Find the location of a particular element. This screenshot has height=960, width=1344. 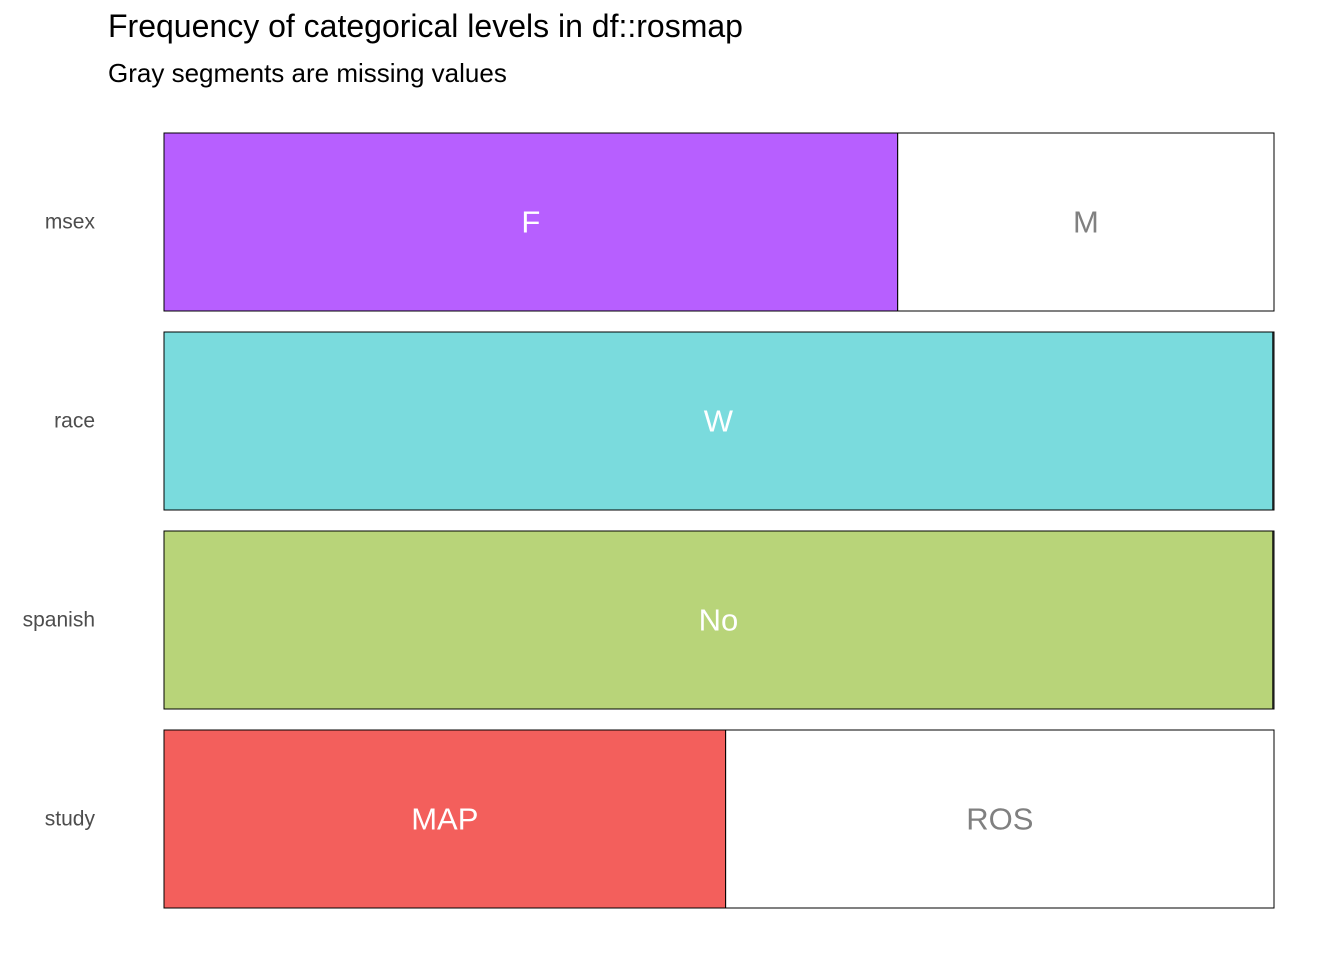

row-label-spanish: spanish is located at coordinates (59, 620).